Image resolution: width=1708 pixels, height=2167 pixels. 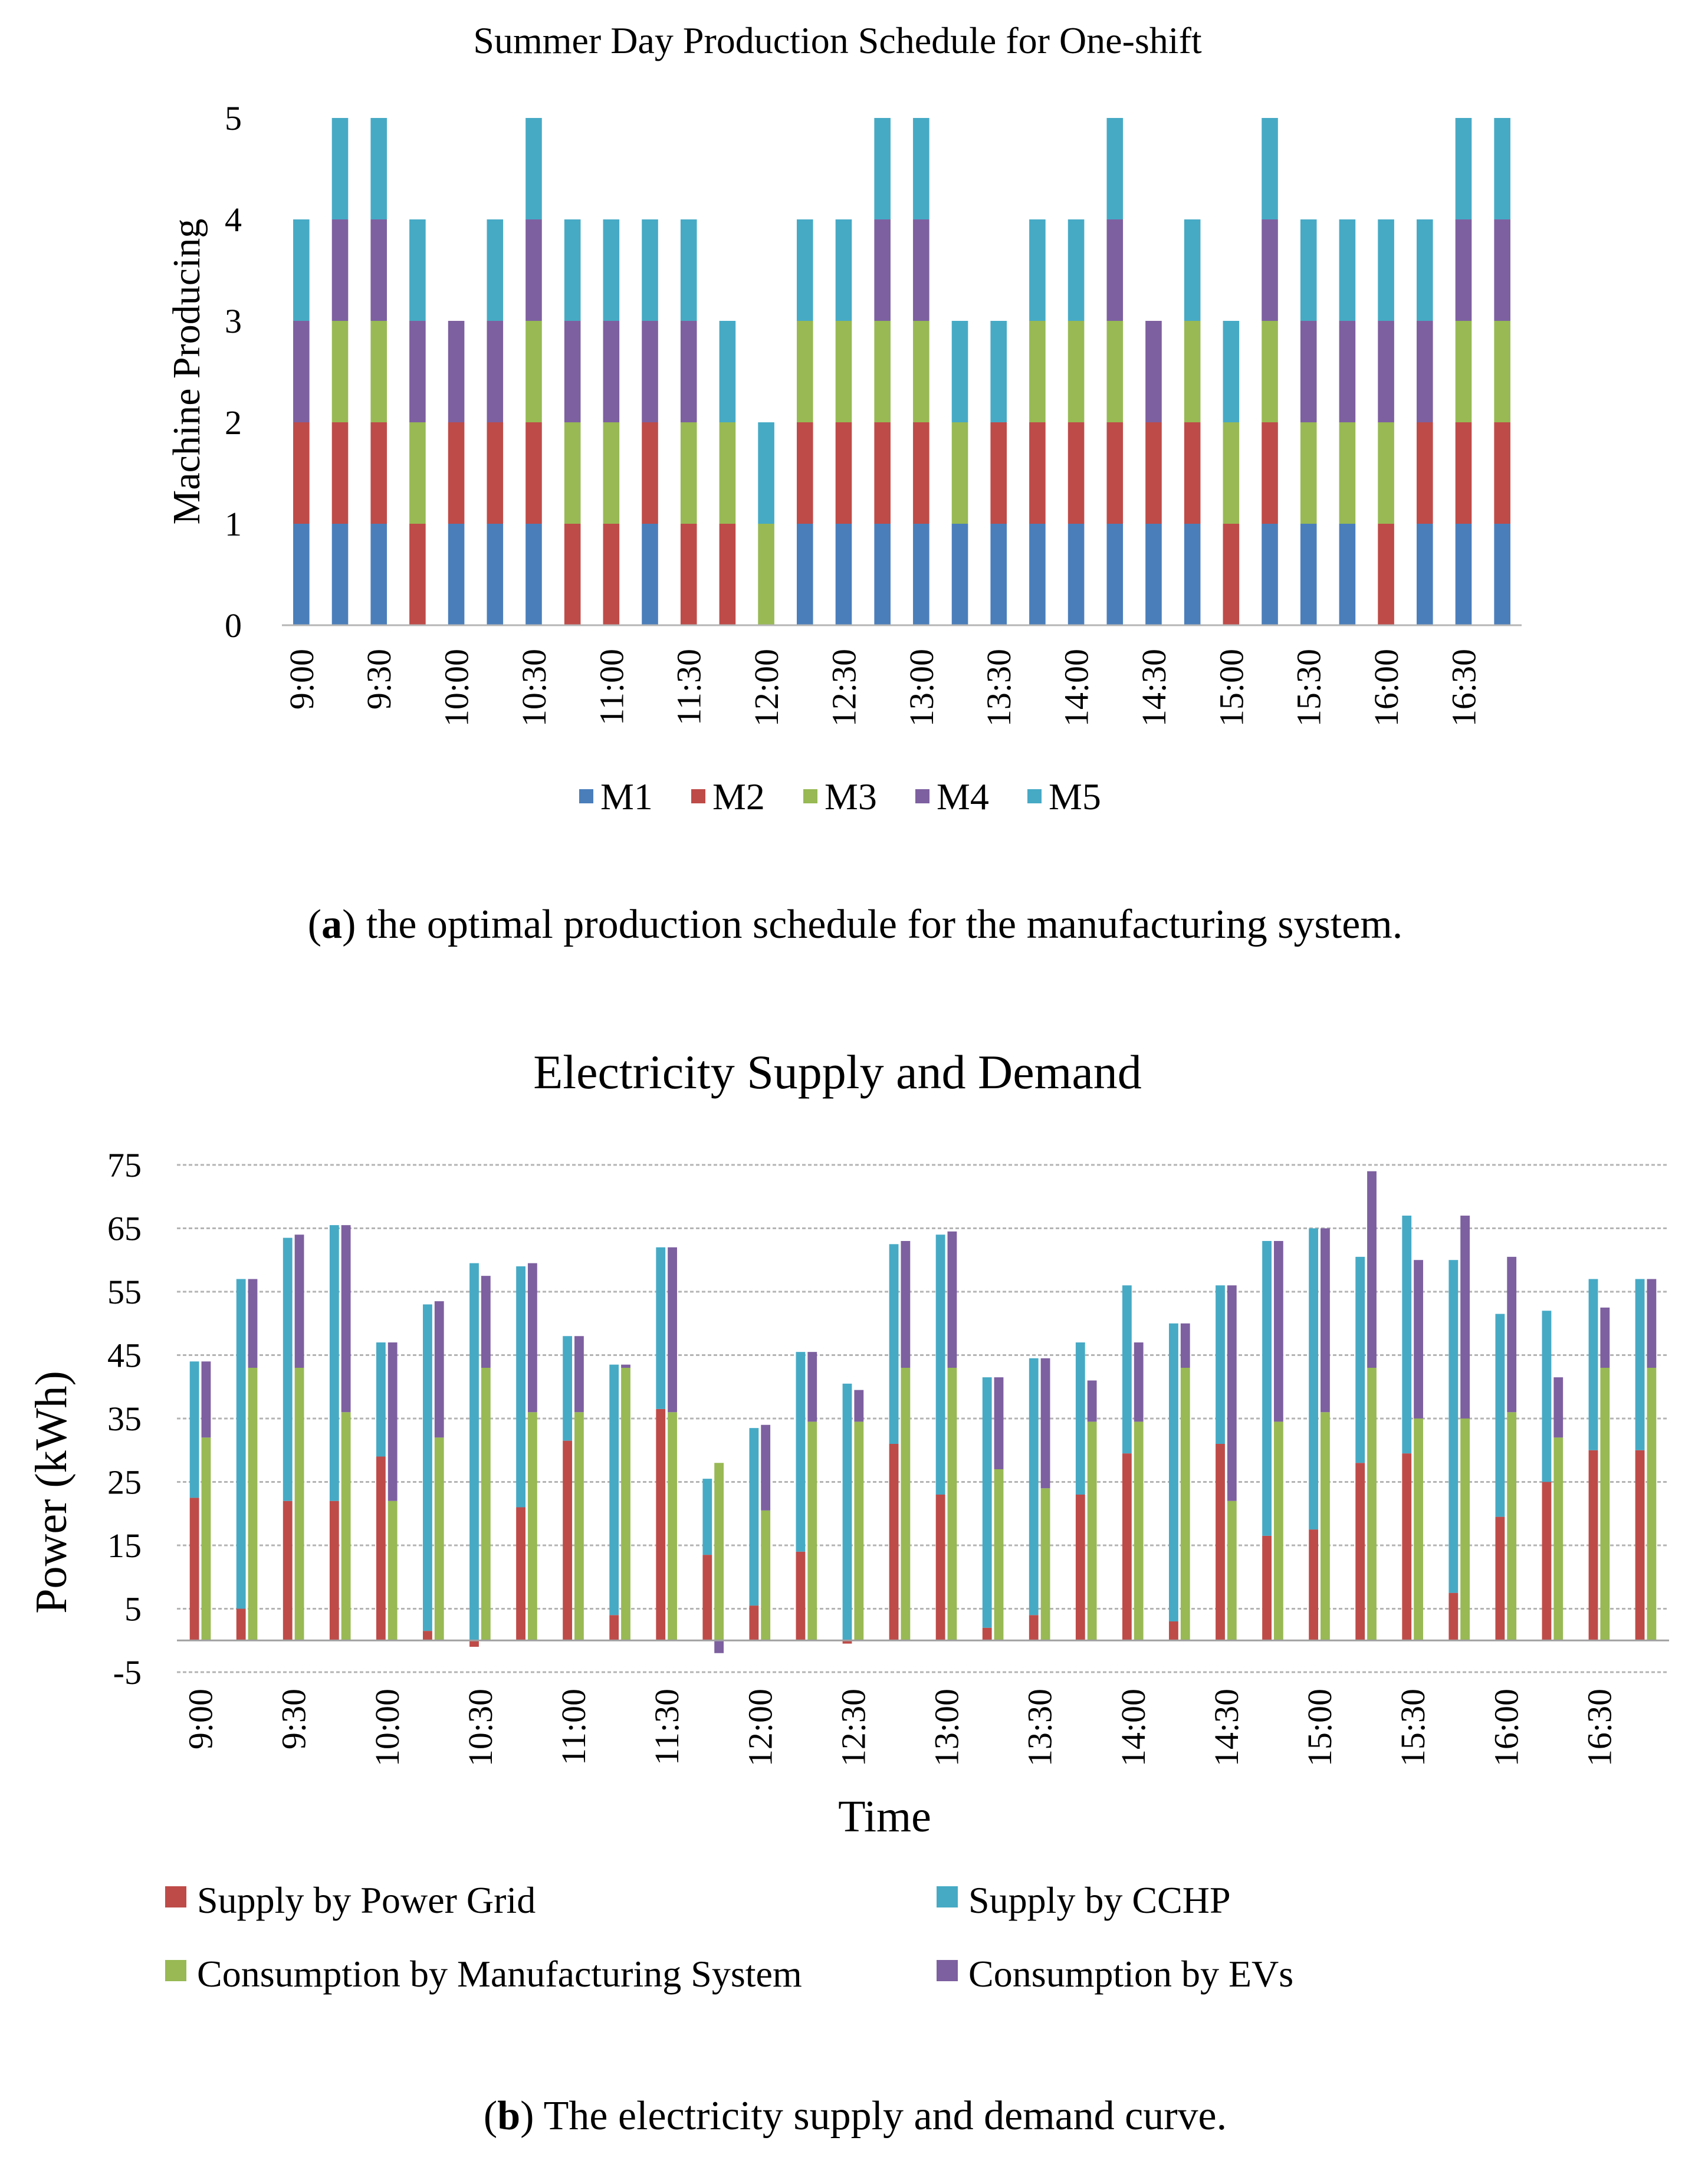 I want to click on chart-b-ytick-label: -5, so click(x=127, y=1672).